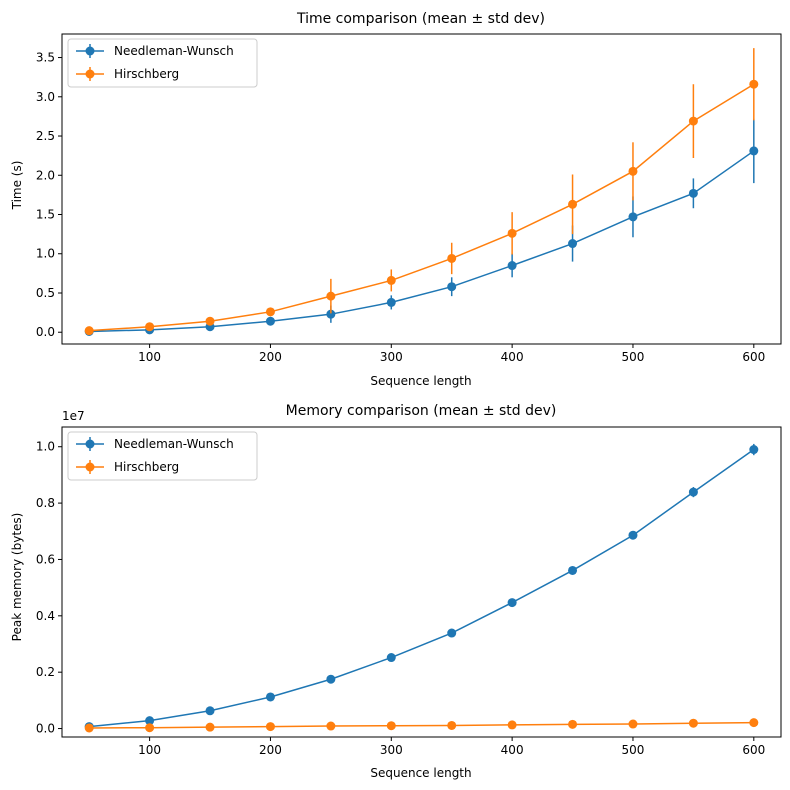 The width and height of the screenshot is (790, 790). What do you see at coordinates (45, 58) in the screenshot?
I see `y-tick-label: 3.5` at bounding box center [45, 58].